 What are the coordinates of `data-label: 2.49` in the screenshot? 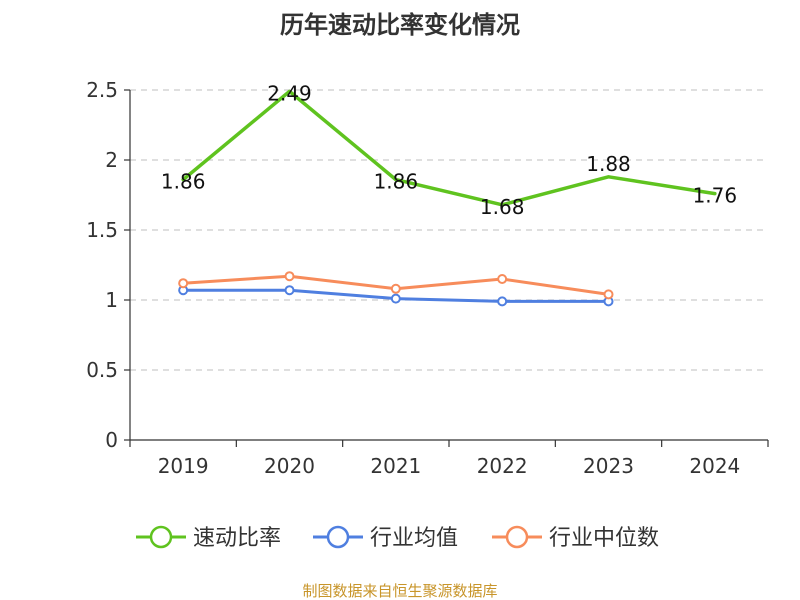 It's located at (289, 93).